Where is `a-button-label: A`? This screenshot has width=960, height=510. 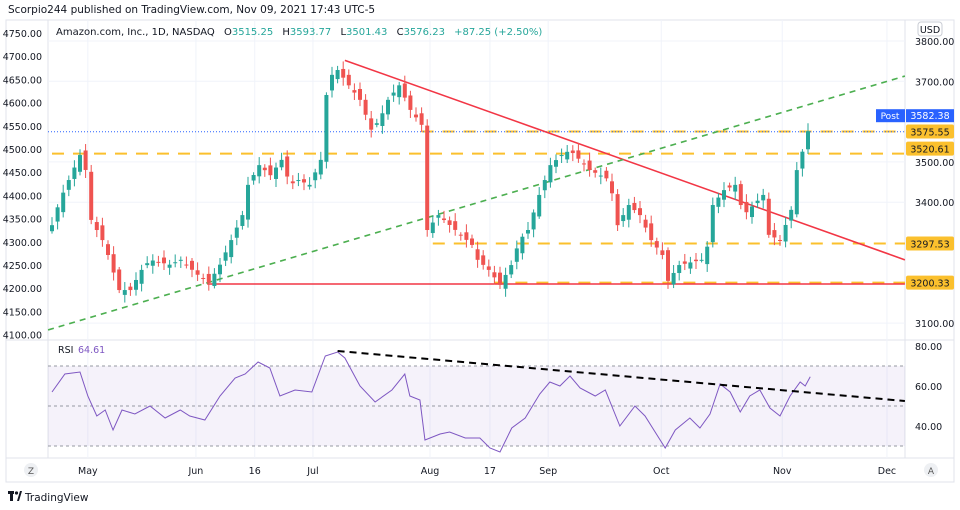 a-button-label: A is located at coordinates (931, 472).